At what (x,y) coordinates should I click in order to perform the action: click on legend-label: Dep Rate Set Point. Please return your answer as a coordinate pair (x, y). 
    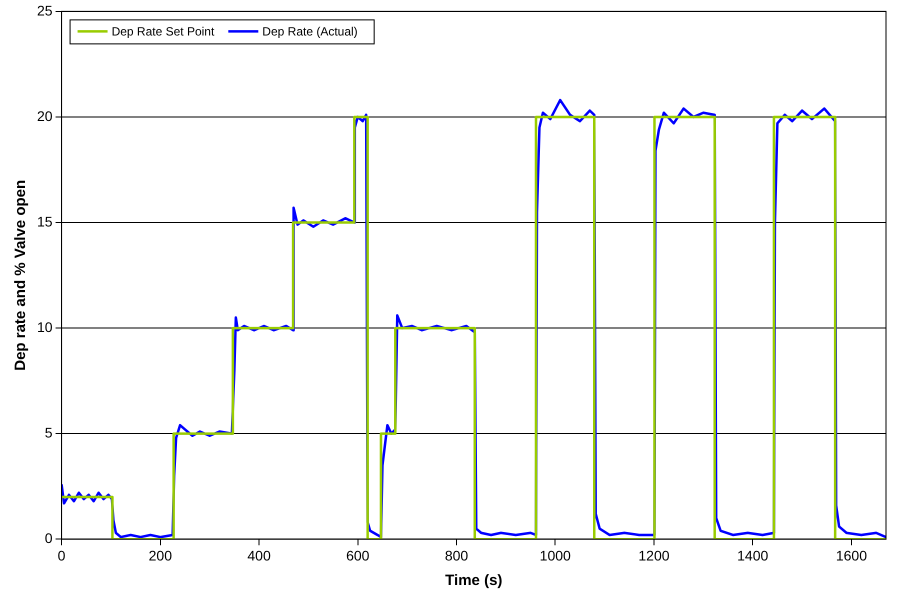
    Looking at the image, I should click on (163, 31).